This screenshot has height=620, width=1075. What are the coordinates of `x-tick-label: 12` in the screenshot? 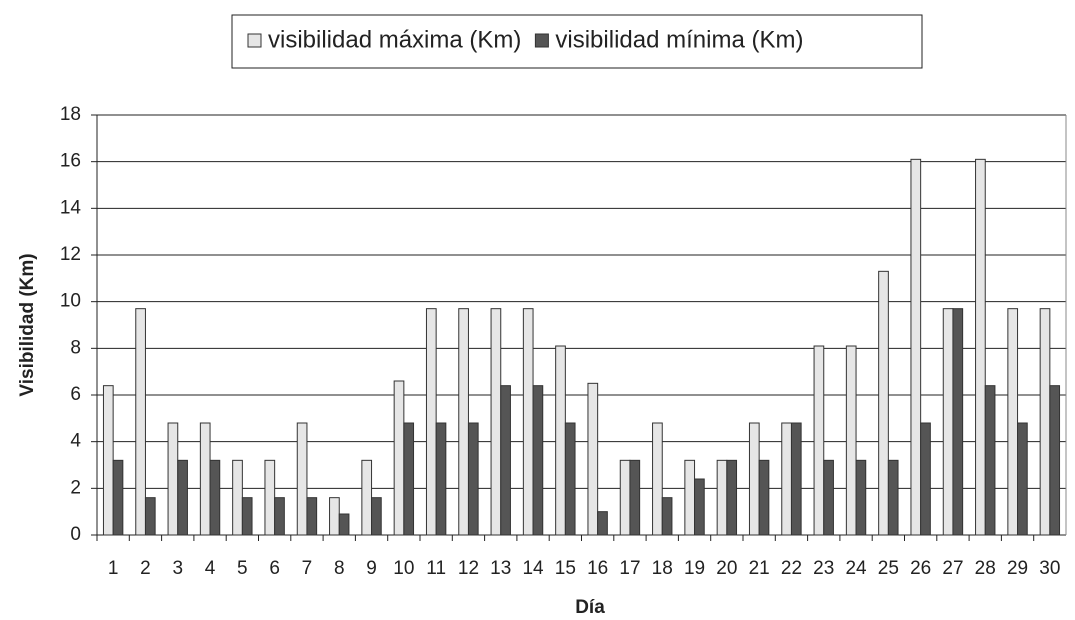 It's located at (468, 568).